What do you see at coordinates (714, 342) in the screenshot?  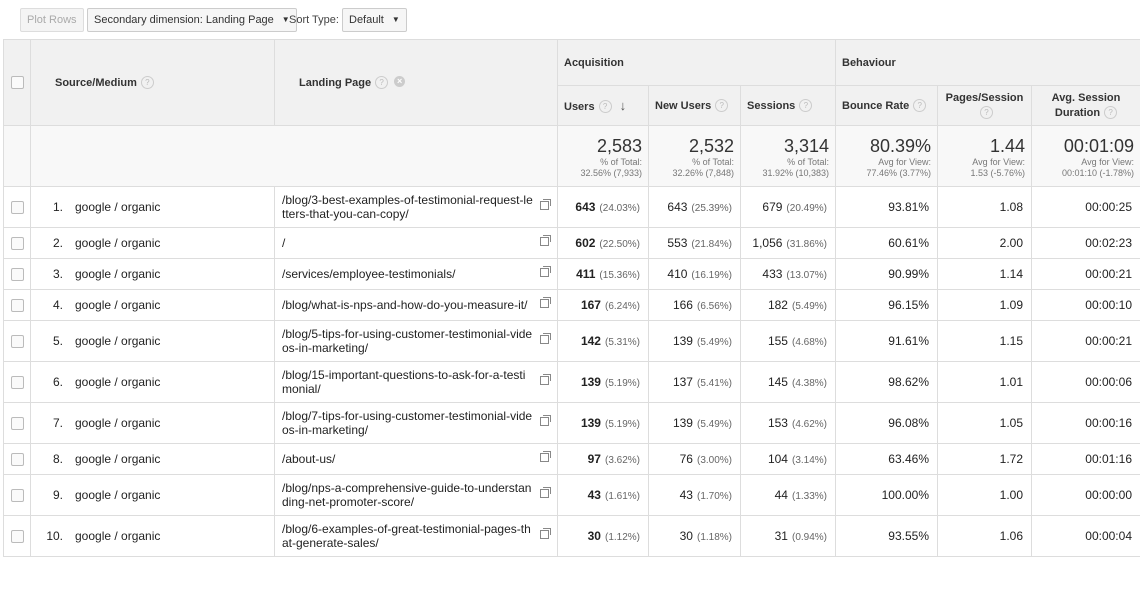 I see `new-users-percent: (5.49%)` at bounding box center [714, 342].